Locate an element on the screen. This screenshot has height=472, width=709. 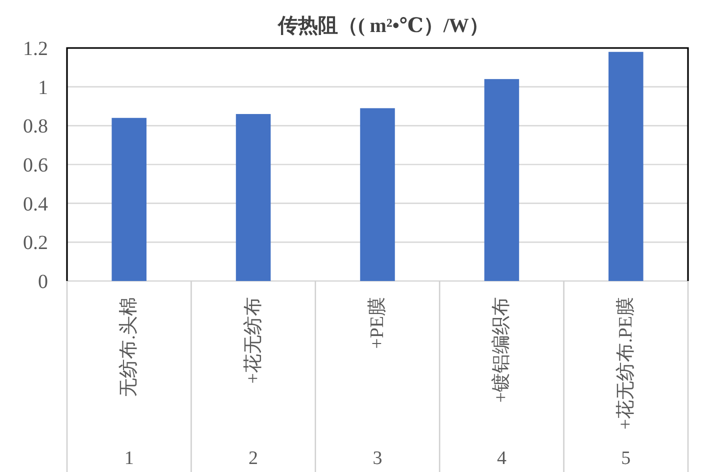
text: 2 is located at coordinates (253, 458).